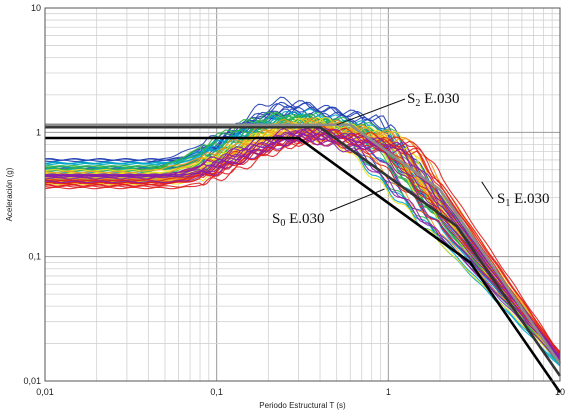 The image size is (570, 414). Describe the element at coordinates (36, 8) in the screenshot. I see `y-tick-label: 10` at that location.